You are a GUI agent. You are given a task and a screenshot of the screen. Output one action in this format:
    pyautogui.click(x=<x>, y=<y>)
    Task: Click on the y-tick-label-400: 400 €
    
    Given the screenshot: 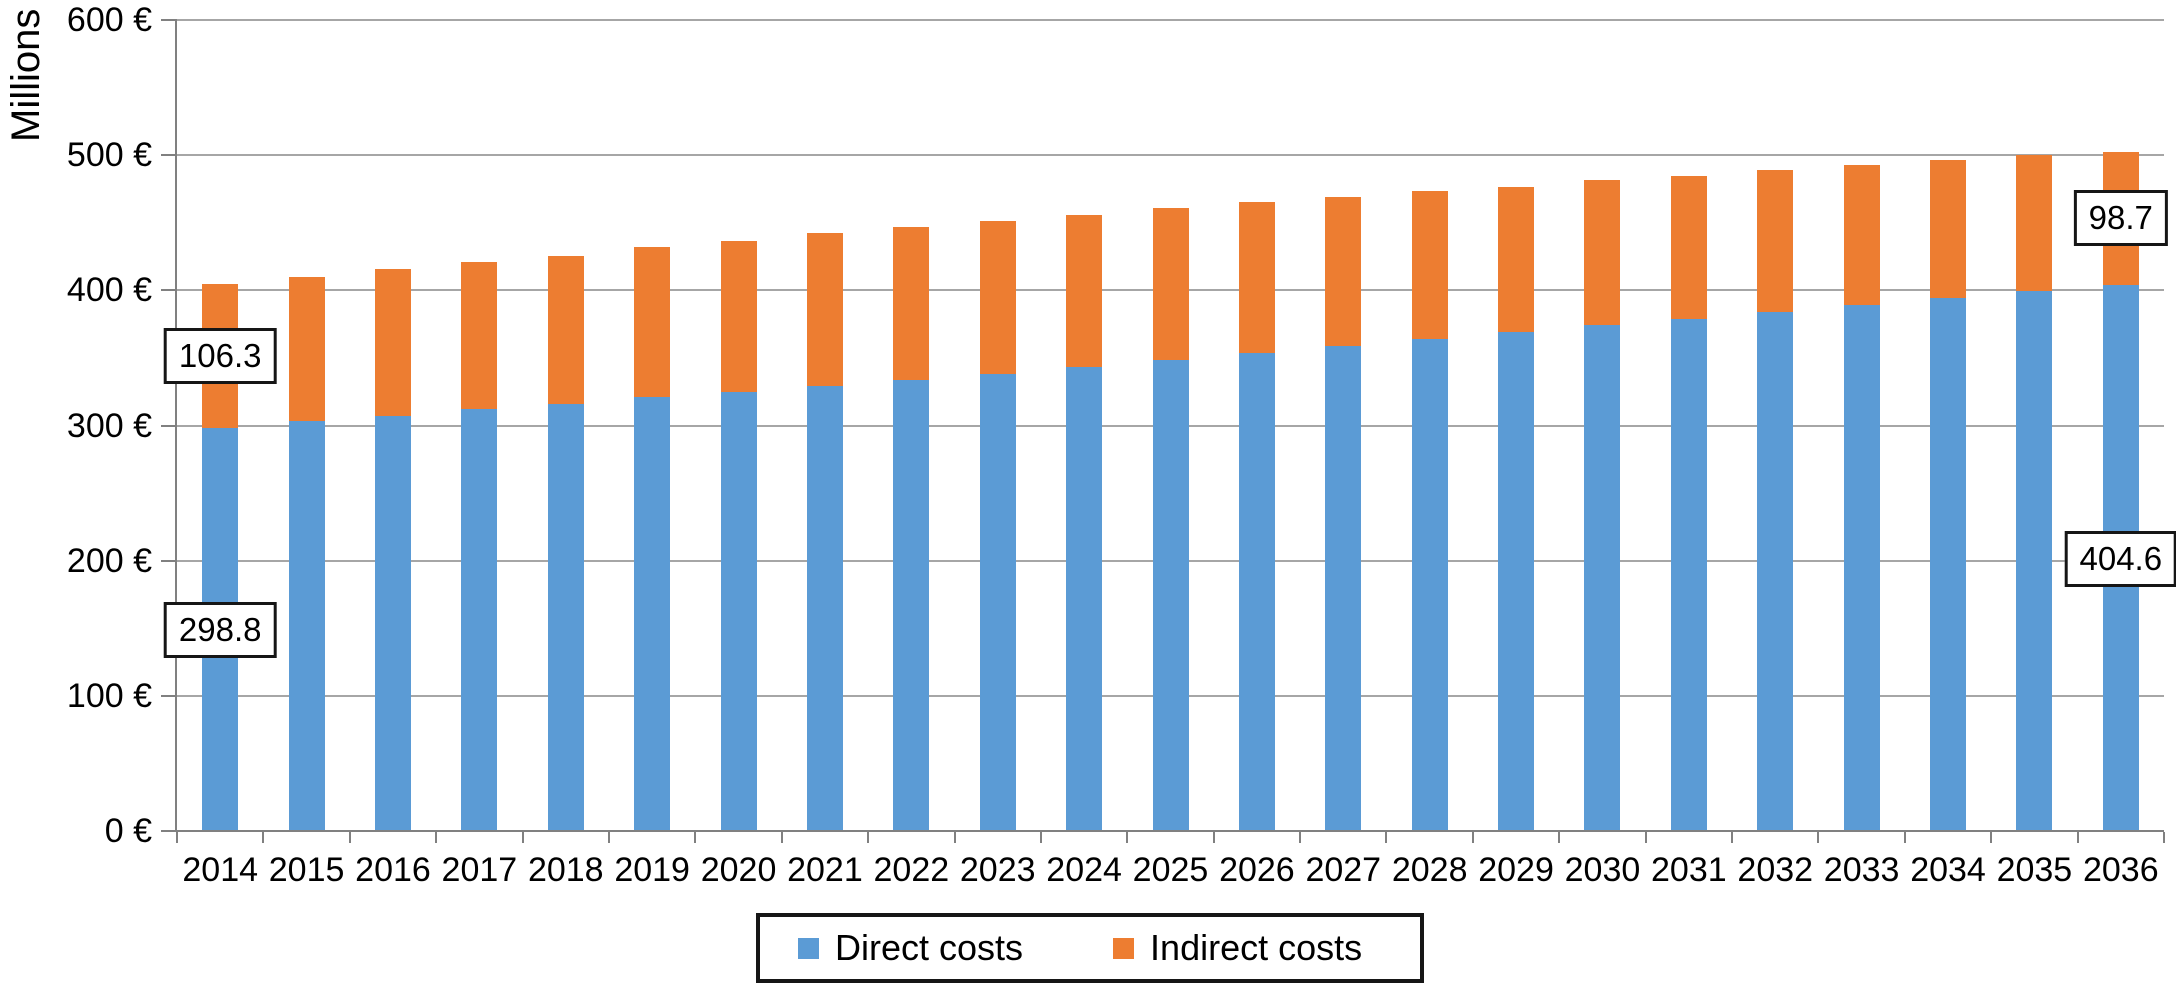 What is the action you would take?
    pyautogui.click(x=109, y=290)
    